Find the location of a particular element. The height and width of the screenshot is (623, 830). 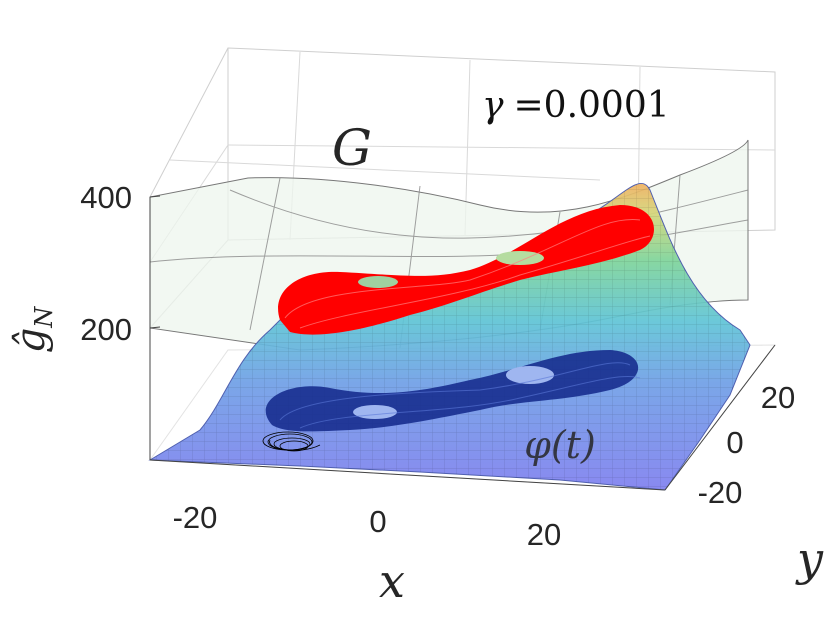

gamma-annotation: γ =0.0001 is located at coordinates (576, 105).